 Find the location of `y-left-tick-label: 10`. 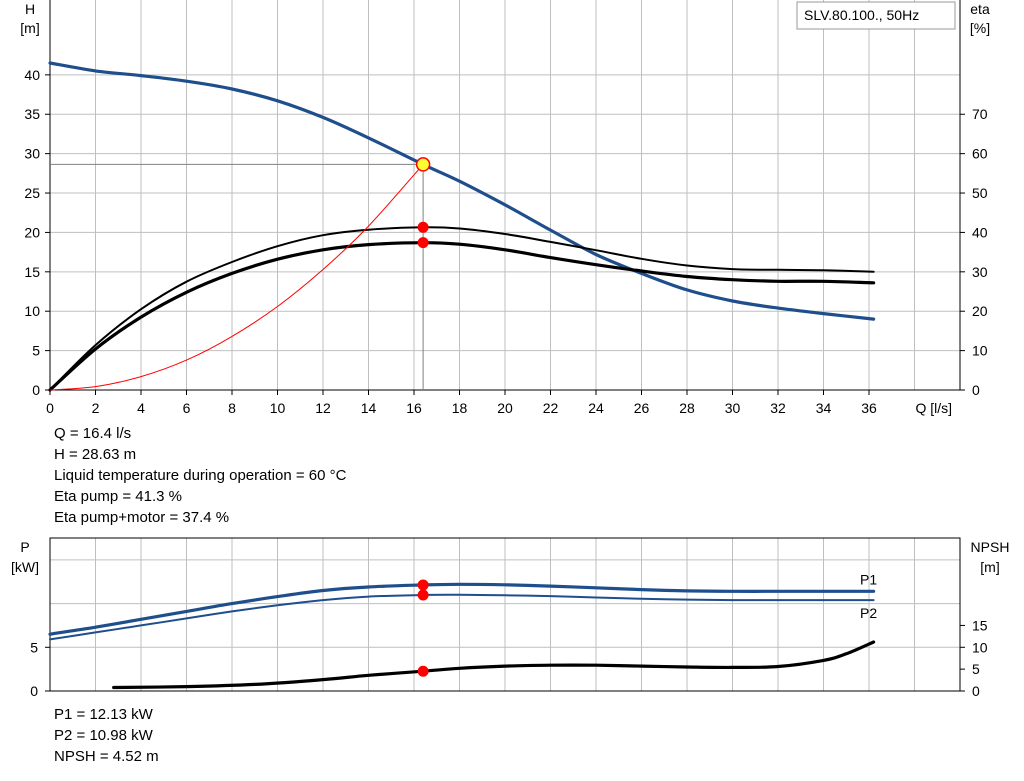

y-left-tick-label: 10 is located at coordinates (32, 311).